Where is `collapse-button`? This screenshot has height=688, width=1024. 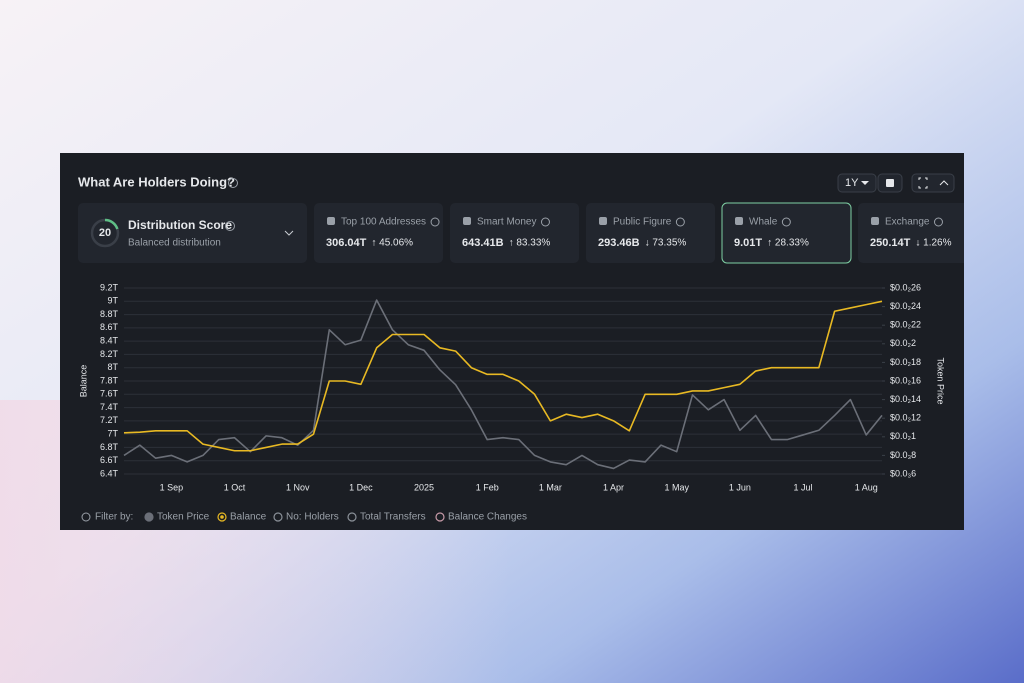
collapse-button is located at coordinates (944, 183).